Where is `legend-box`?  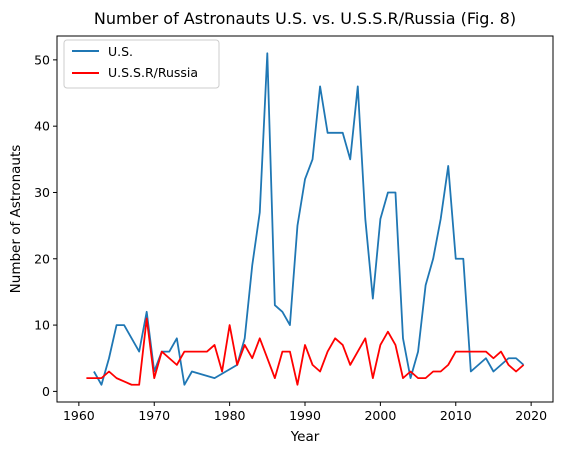 legend-box is located at coordinates (141, 64).